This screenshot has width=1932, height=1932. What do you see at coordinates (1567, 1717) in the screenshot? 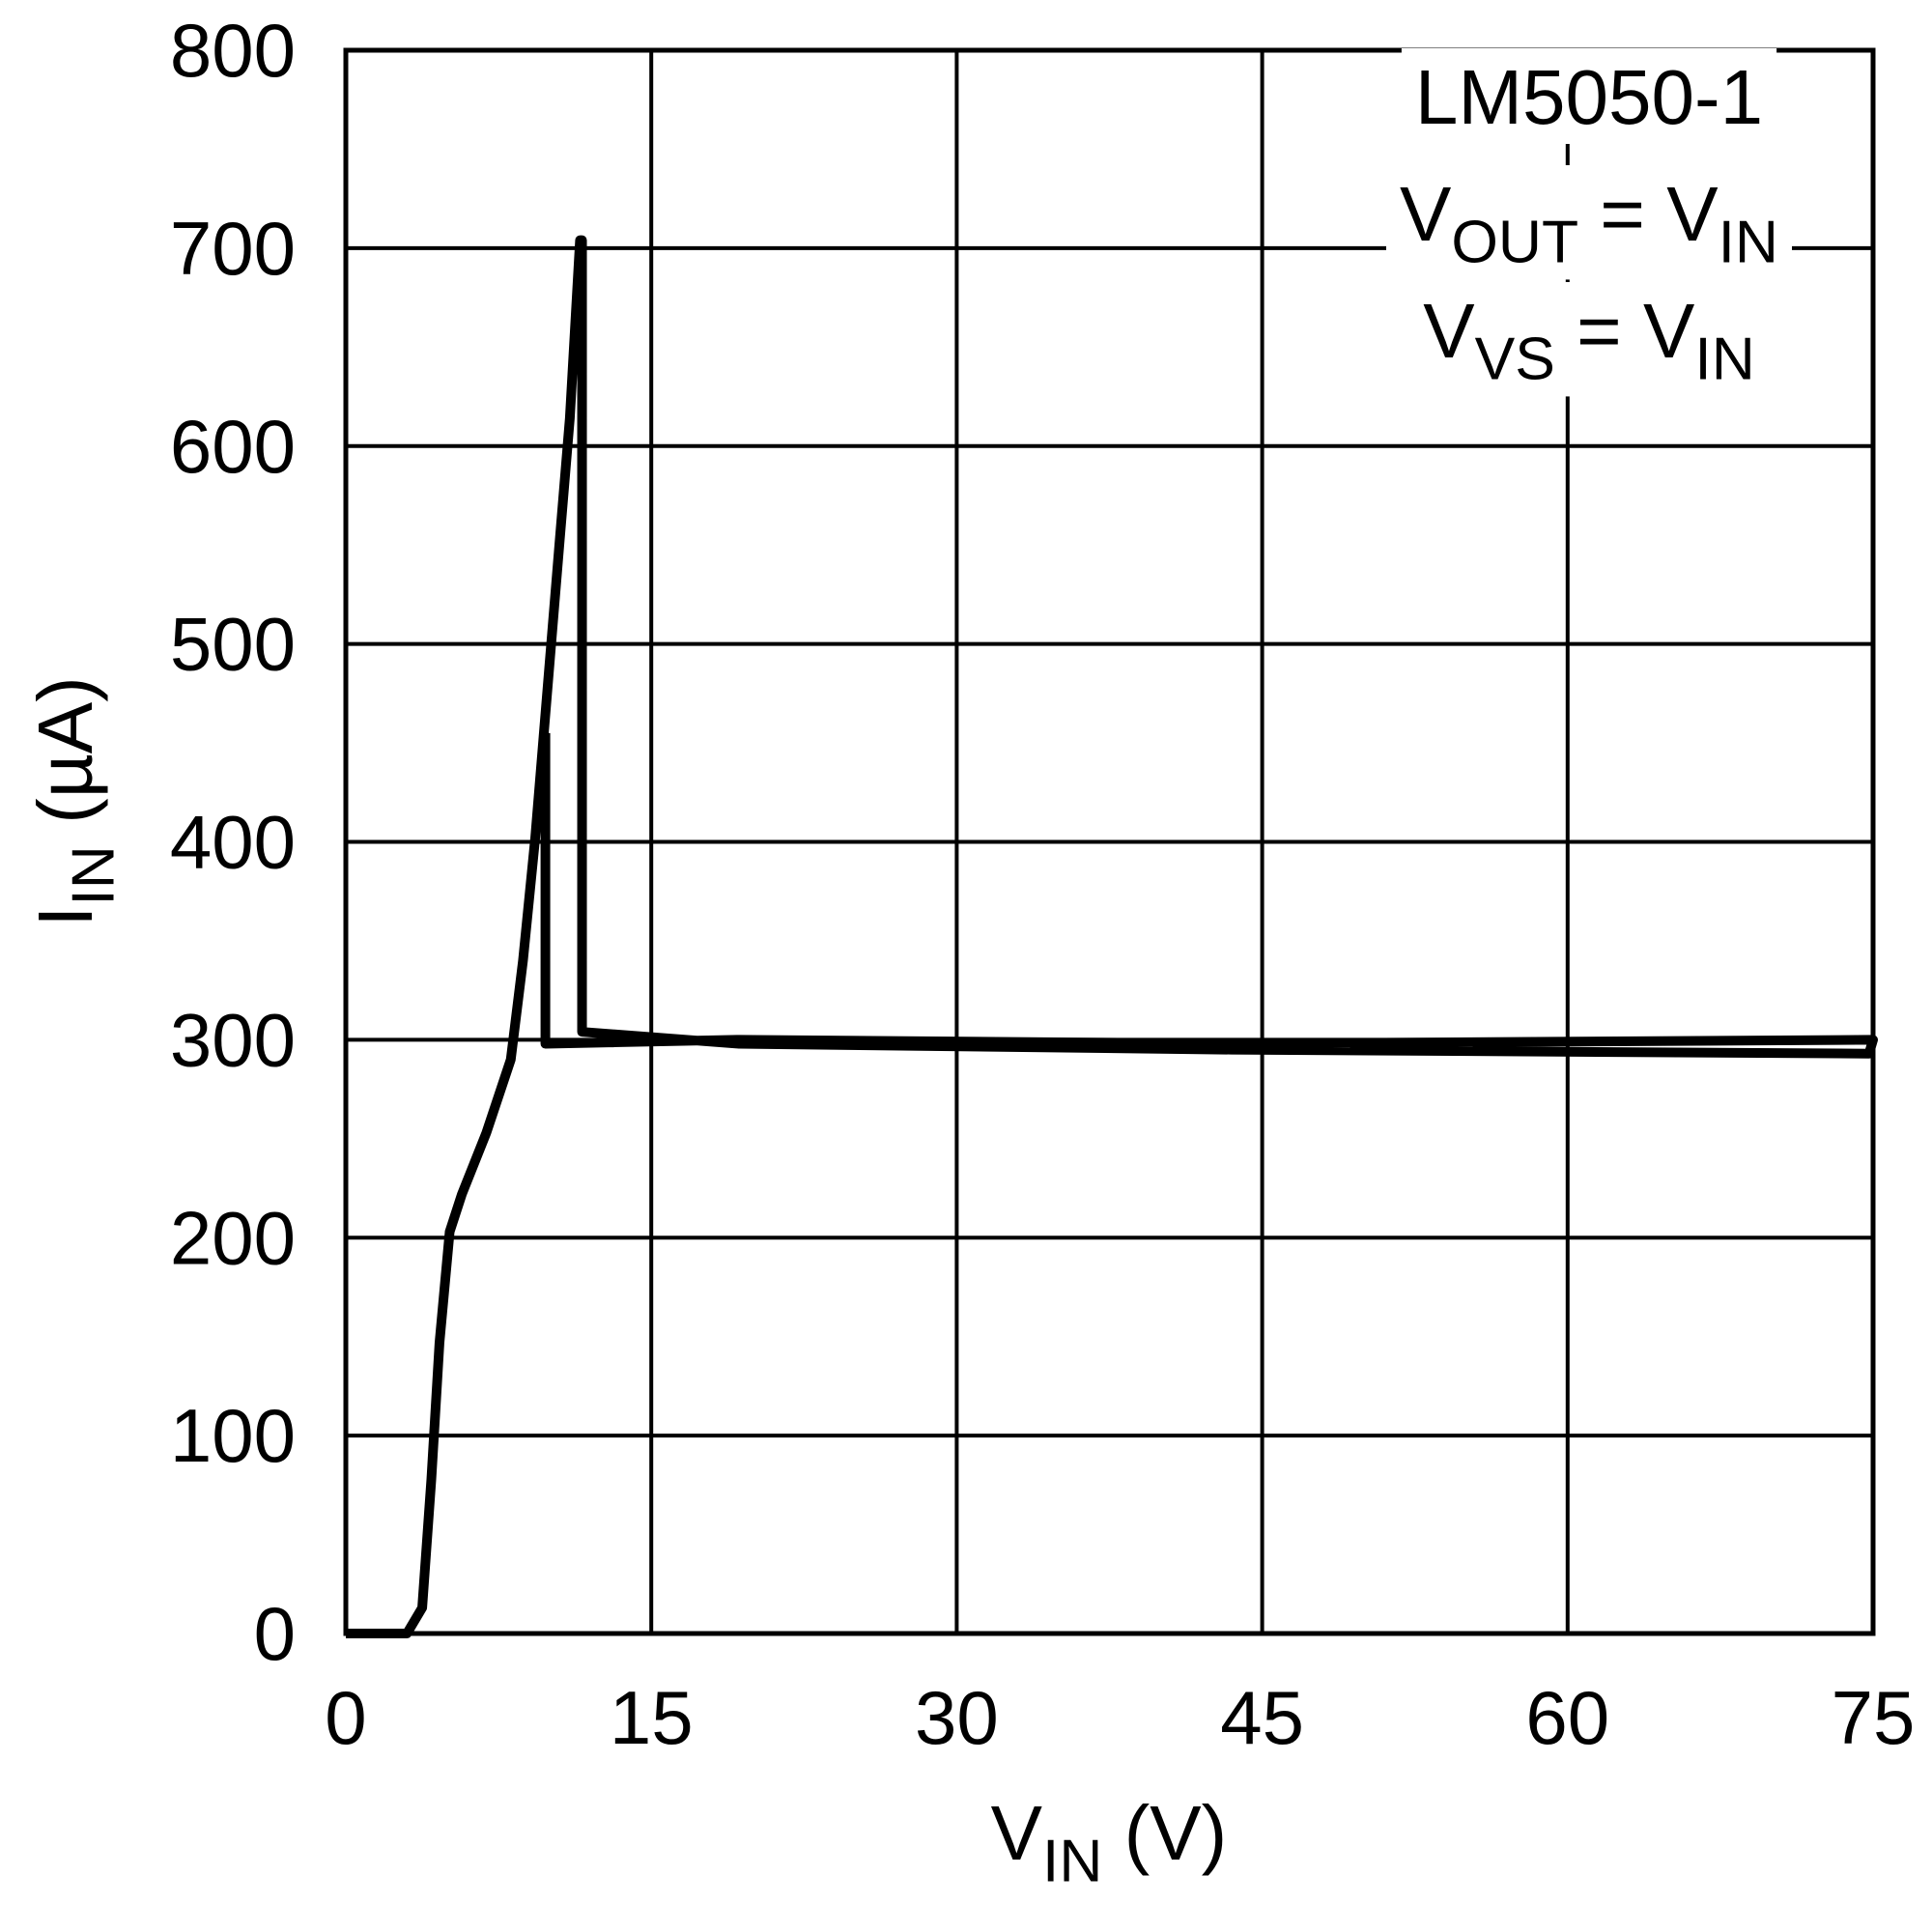
I see `x-tick-label: 60` at bounding box center [1567, 1717].